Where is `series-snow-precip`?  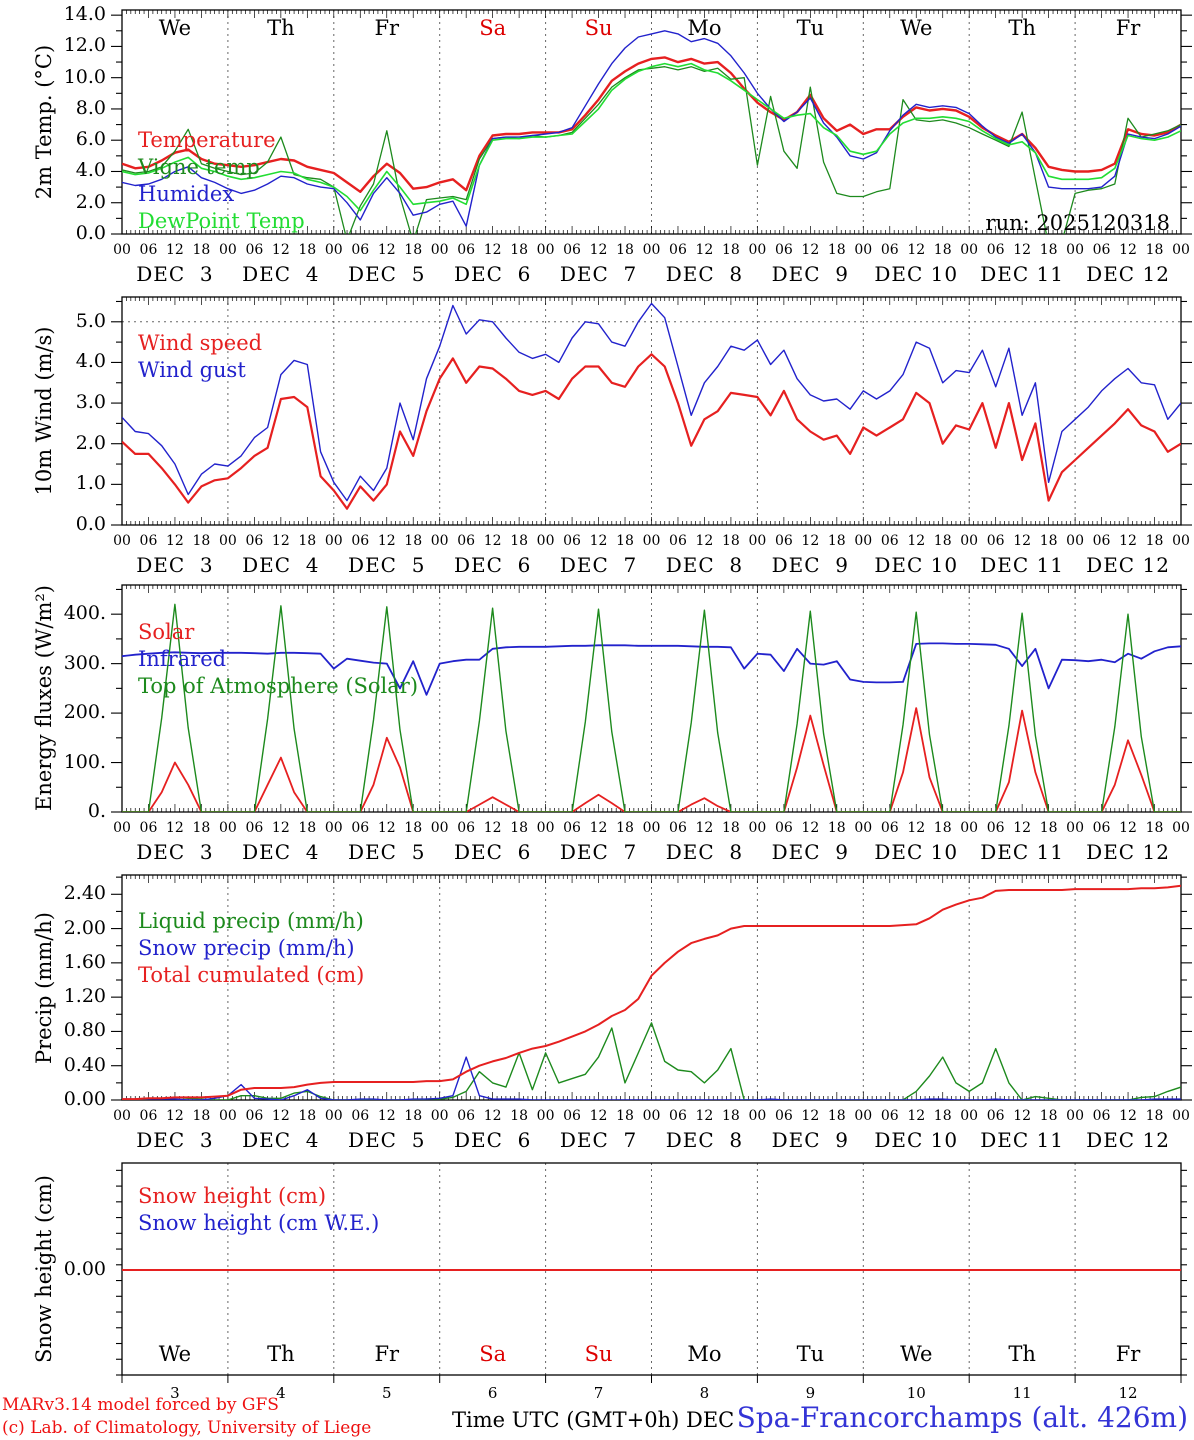 series-snow-precip is located at coordinates (651, 1078).